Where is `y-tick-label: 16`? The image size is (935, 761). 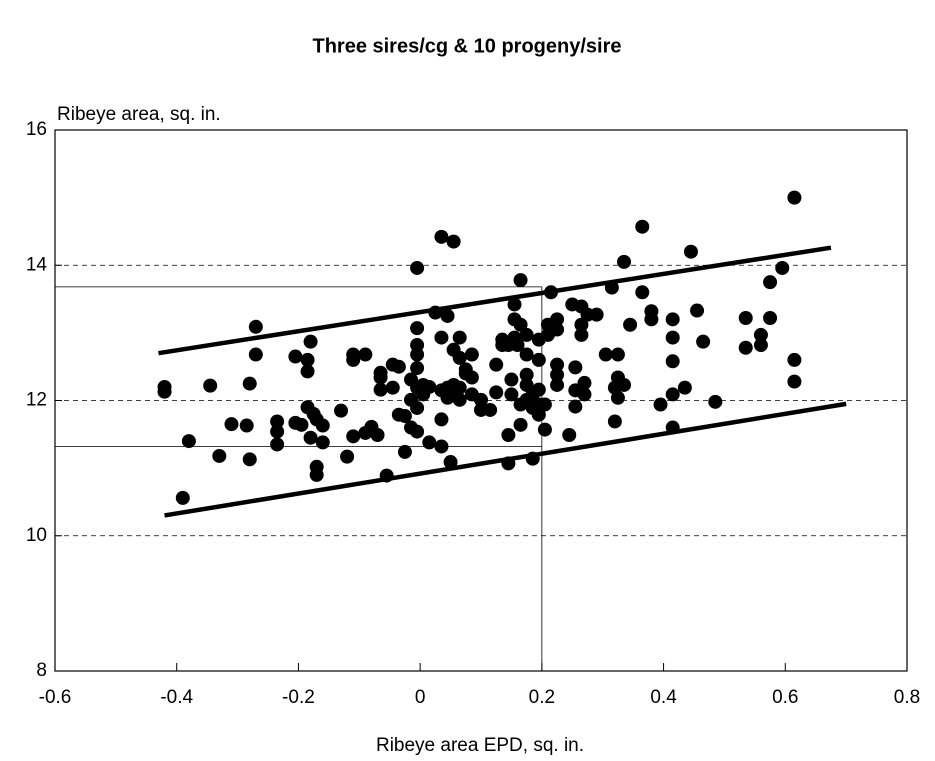 y-tick-label: 16 is located at coordinates (36, 129).